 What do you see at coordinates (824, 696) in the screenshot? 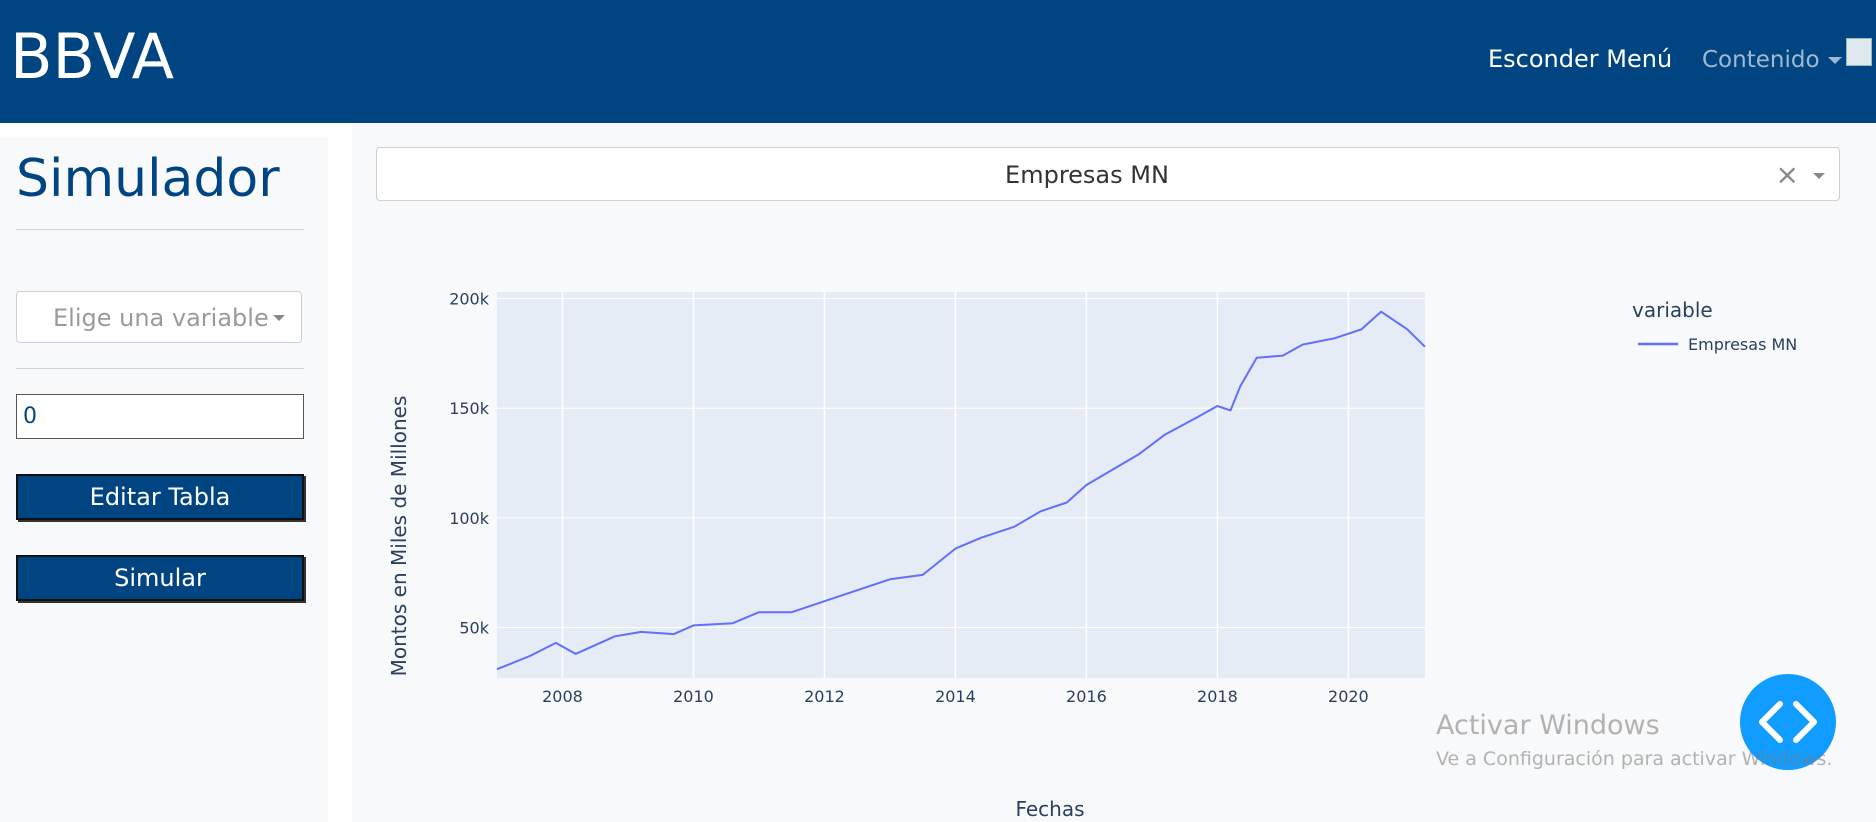
I see `x-tick-label: 2012` at bounding box center [824, 696].